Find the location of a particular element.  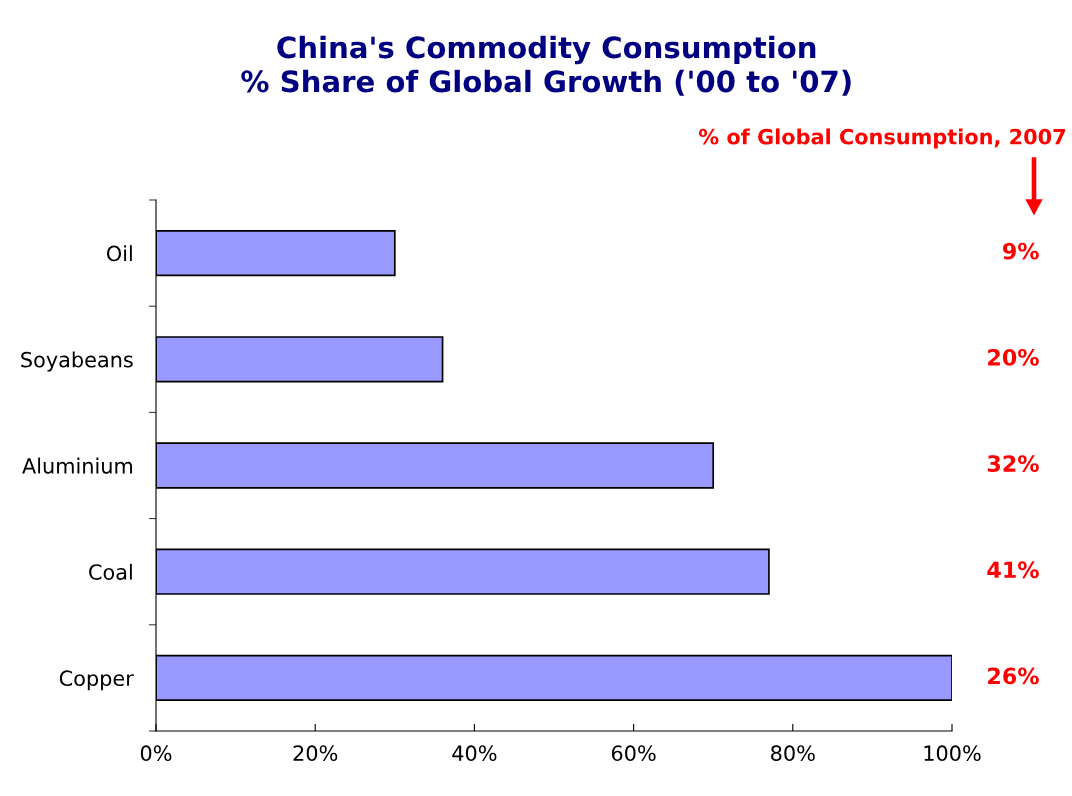

text: 9% is located at coordinates (1020, 251).